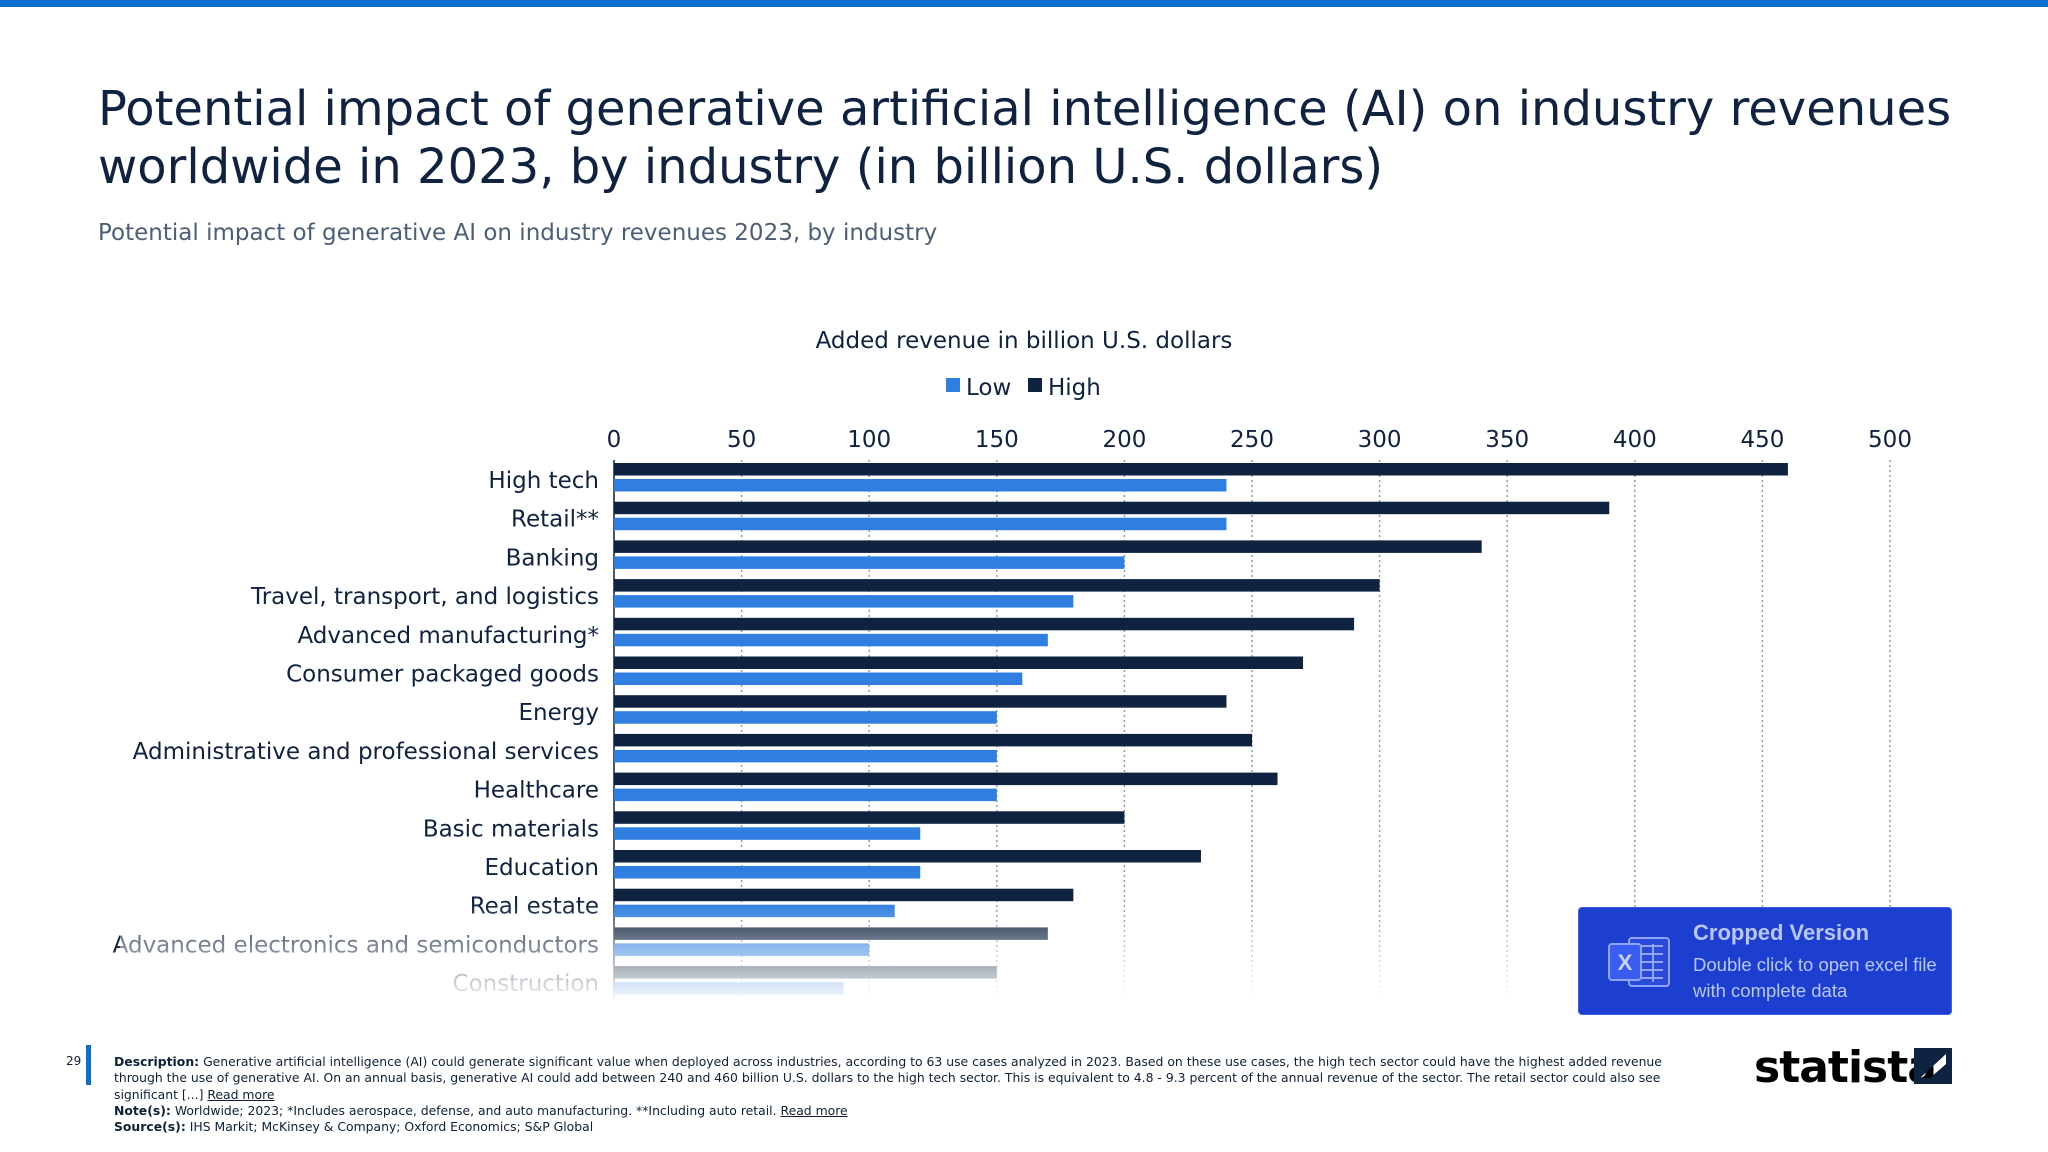 The height and width of the screenshot is (1152, 2048). I want to click on x-tick-label: 450, so click(1762, 440).